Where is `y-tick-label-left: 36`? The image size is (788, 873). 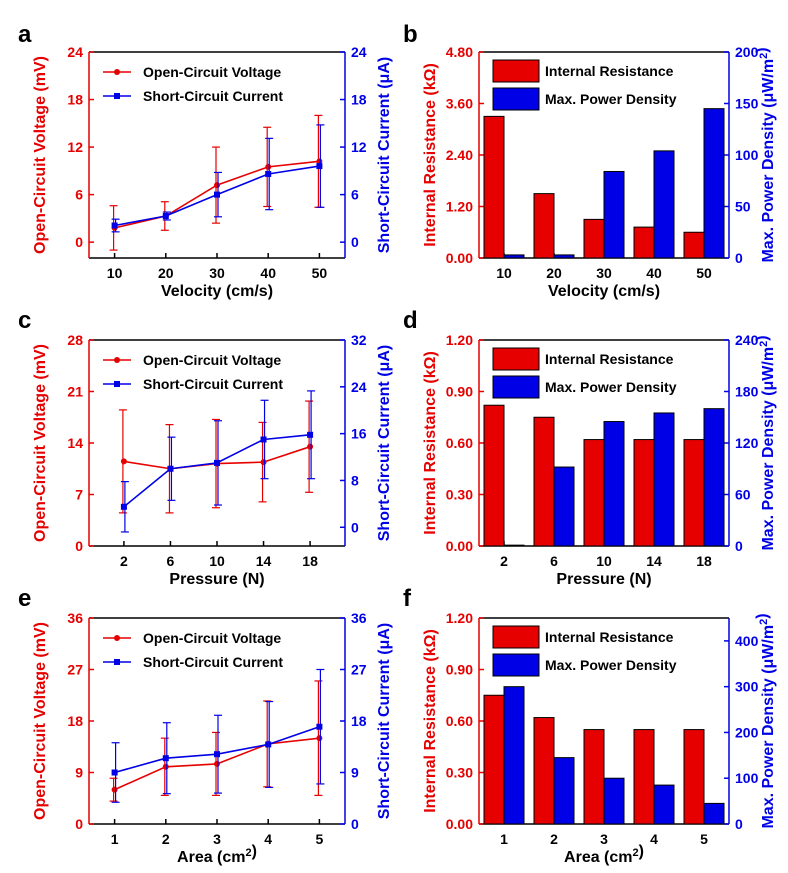
y-tick-label-left: 36 is located at coordinates (75, 618).